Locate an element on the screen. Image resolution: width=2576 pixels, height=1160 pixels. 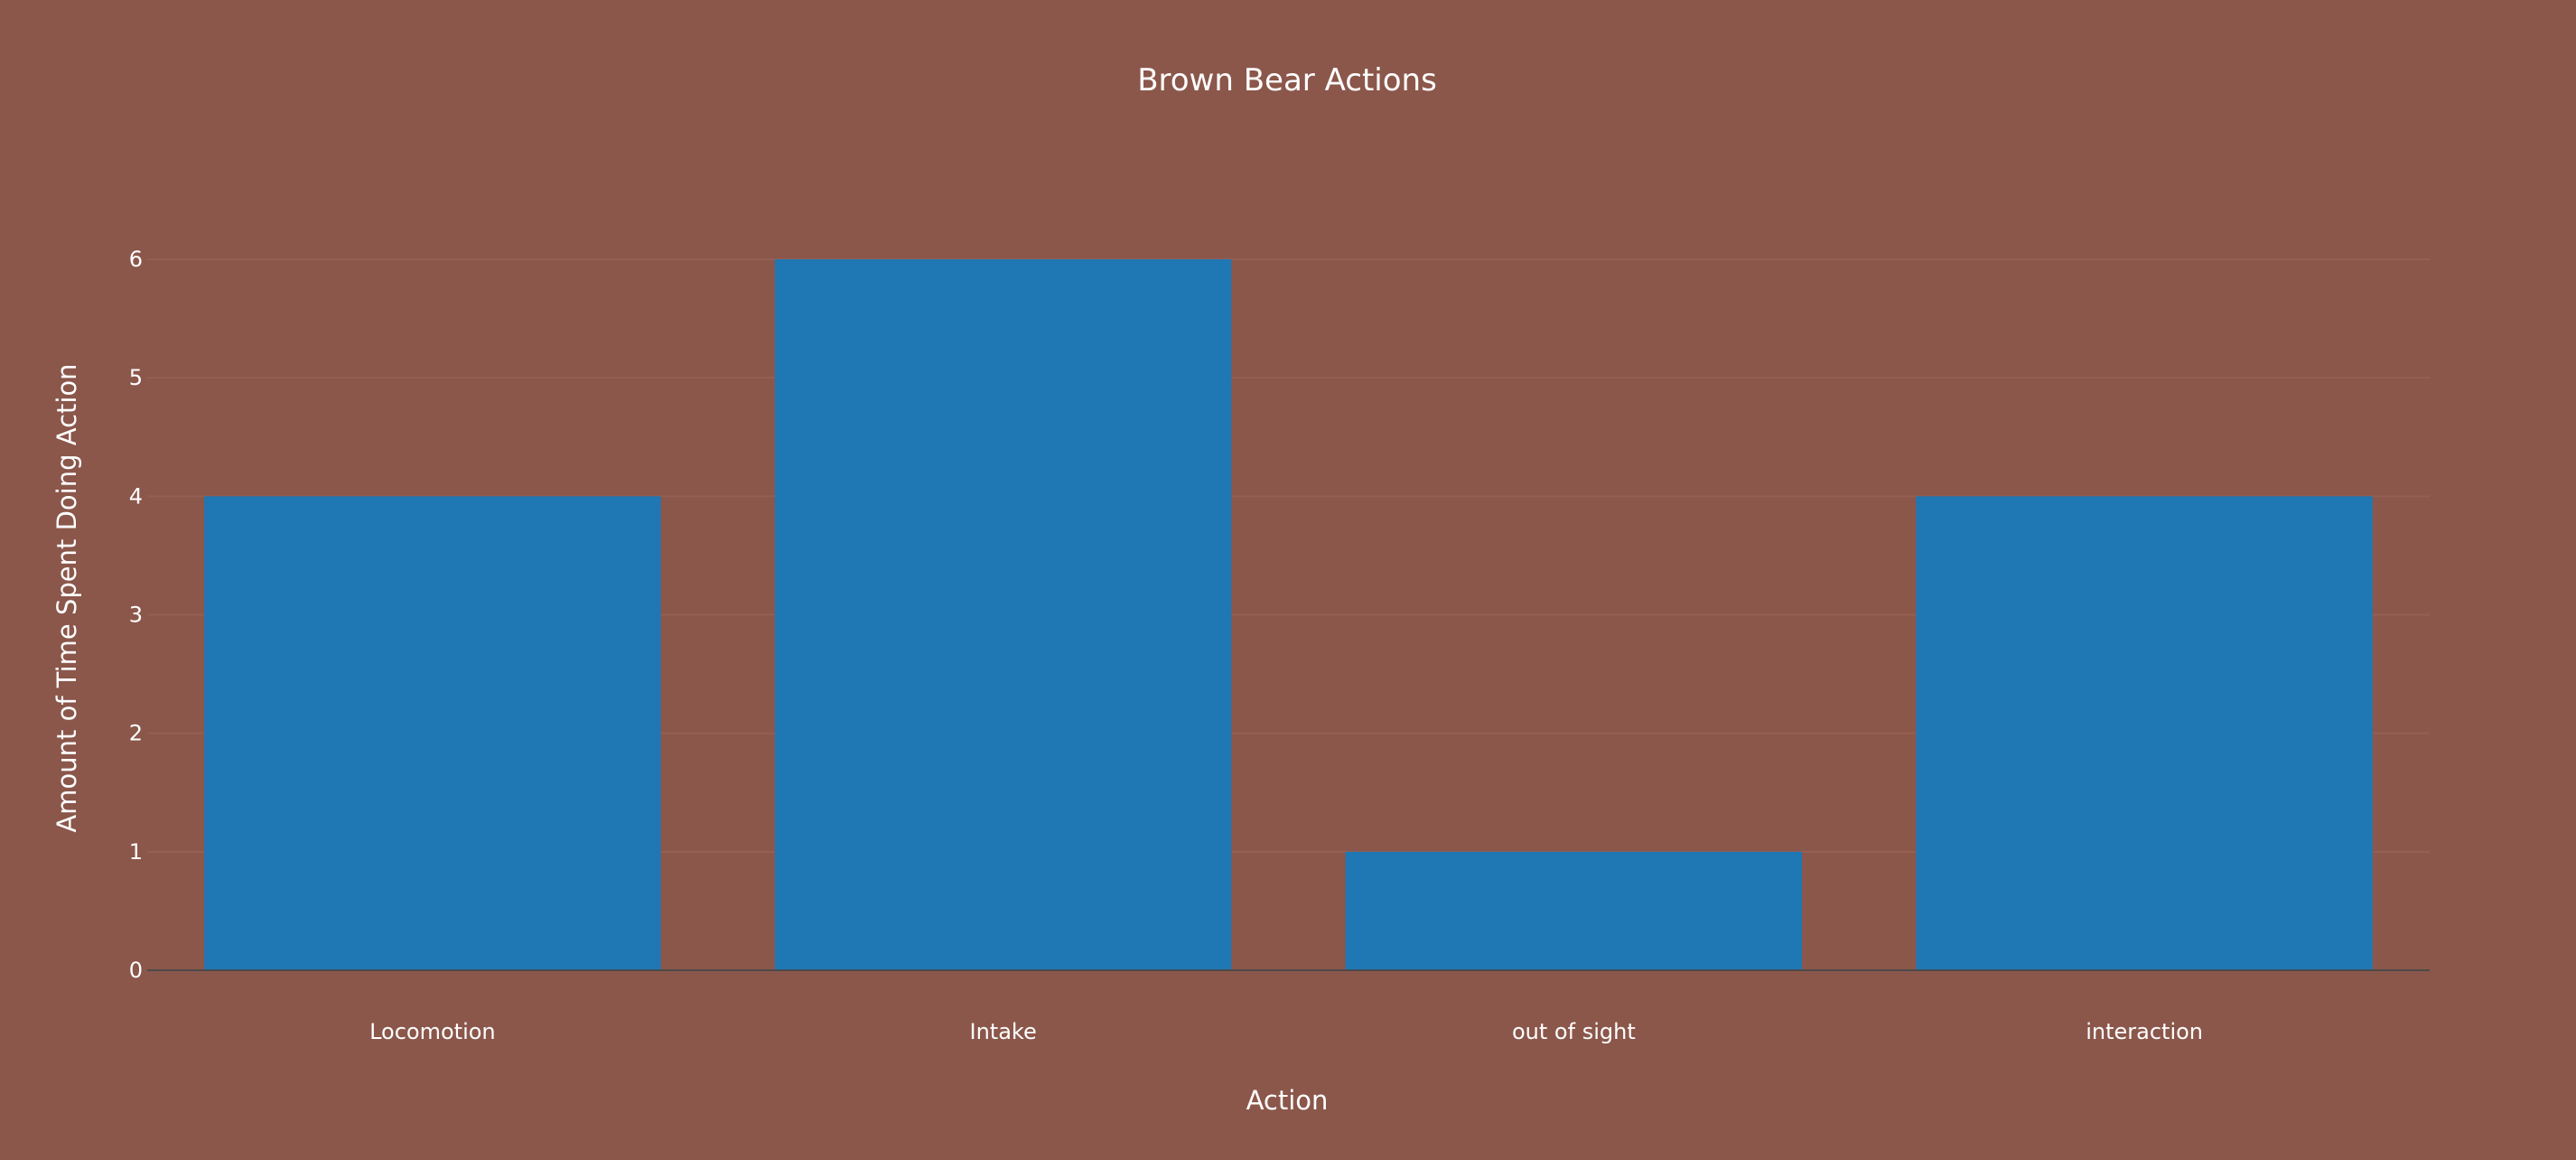
y-axis-ticks: 0 1 2 3 4 5 6 is located at coordinates (136, 615).